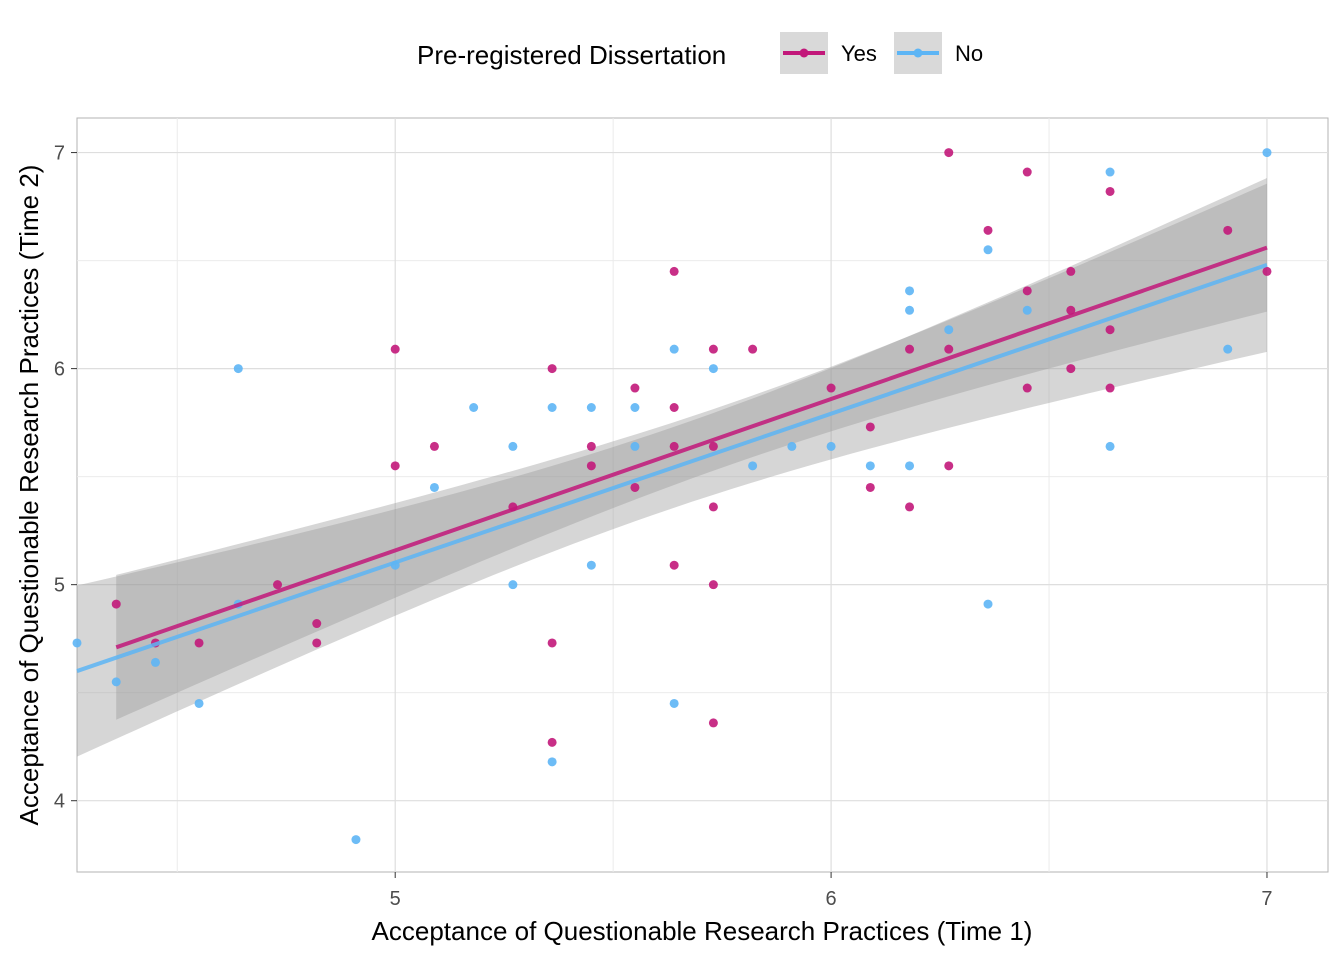 This screenshot has width=1344, height=960. Describe the element at coordinates (59, 802) in the screenshot. I see `y-tick-label-0: 4` at that location.